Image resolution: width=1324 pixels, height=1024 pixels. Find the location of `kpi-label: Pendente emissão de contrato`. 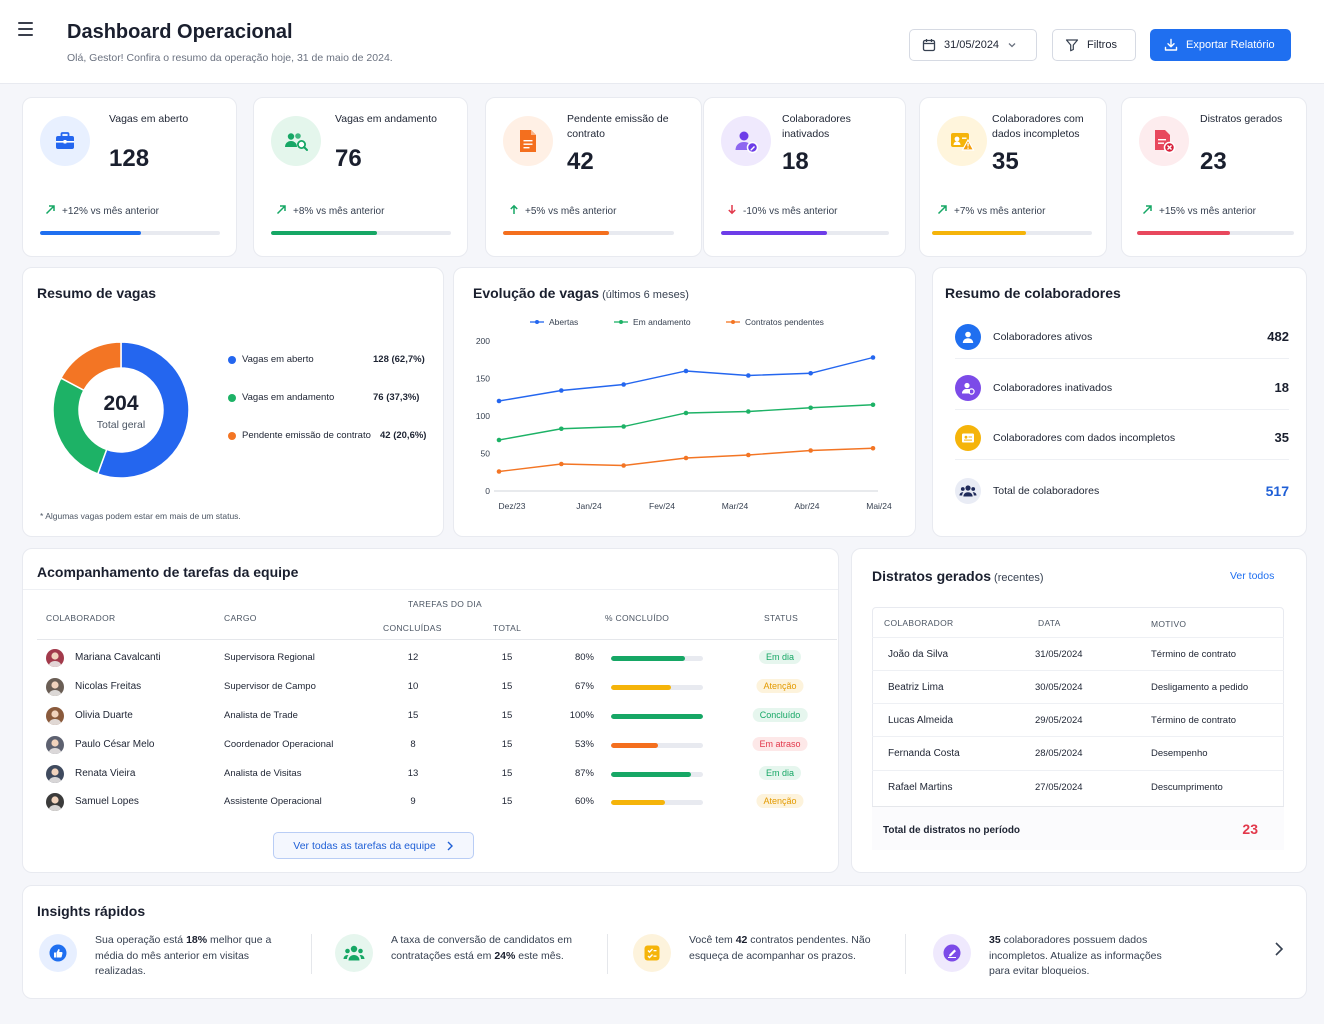

kpi-label: Pendente emissão de contrato is located at coordinates (618, 126).